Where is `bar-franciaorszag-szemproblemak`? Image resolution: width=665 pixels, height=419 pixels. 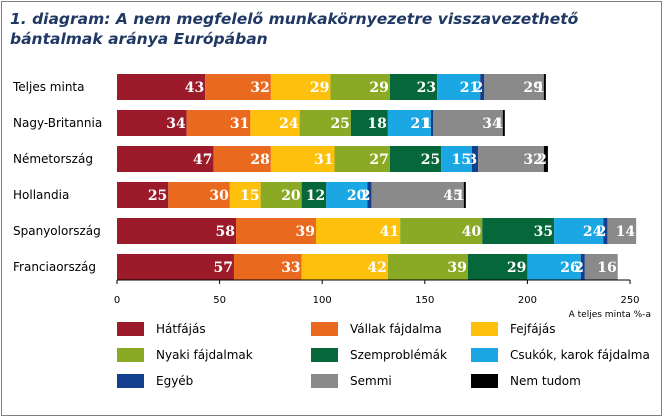
bar-franciaorszag-szemproblemak is located at coordinates (497, 267).